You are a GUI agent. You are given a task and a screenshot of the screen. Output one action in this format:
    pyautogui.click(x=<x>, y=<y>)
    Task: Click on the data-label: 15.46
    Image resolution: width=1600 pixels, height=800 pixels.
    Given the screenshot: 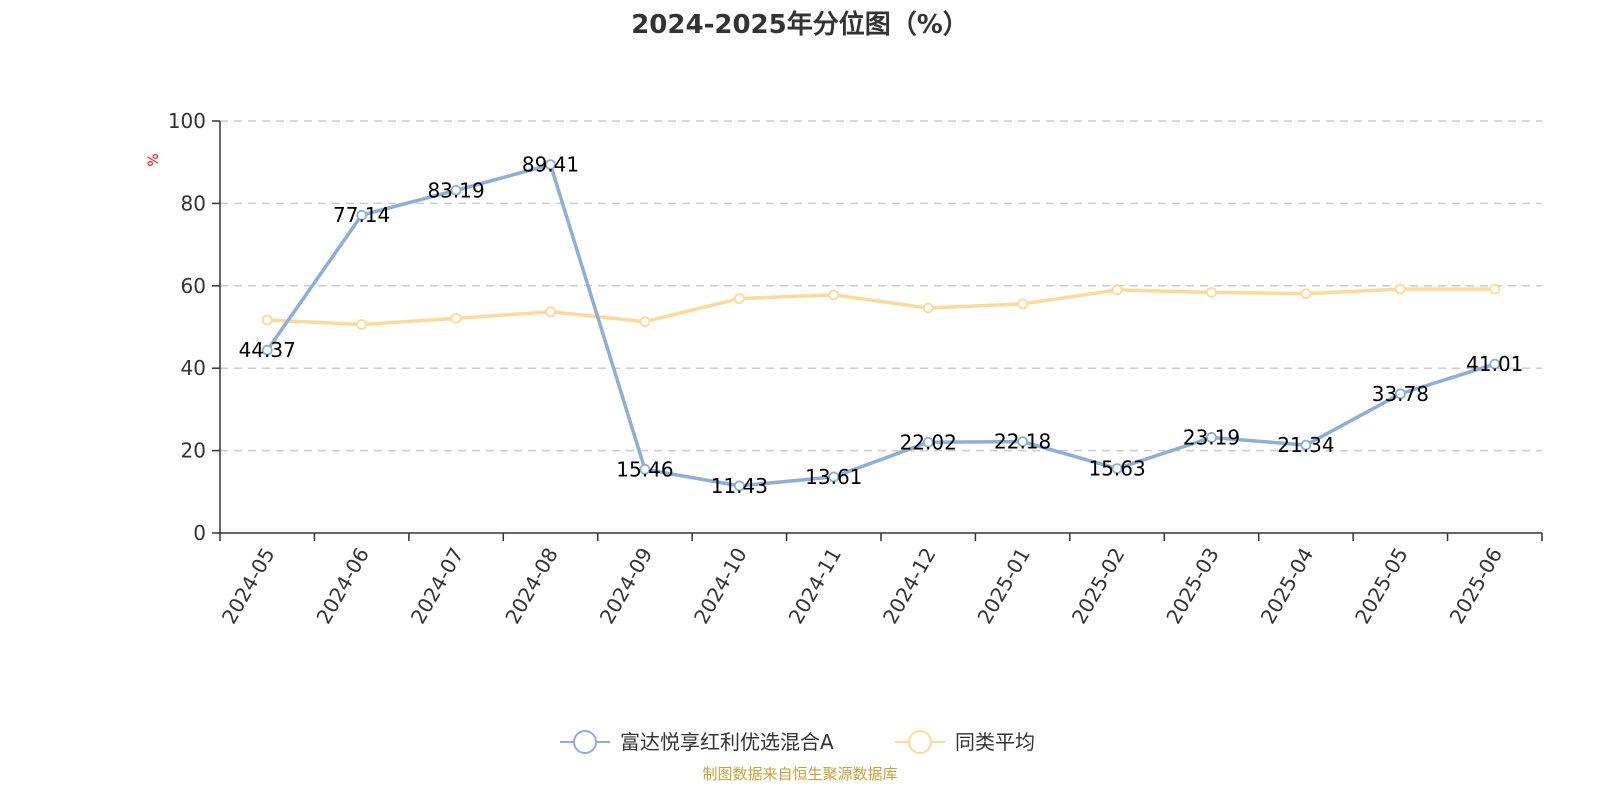 What is the action you would take?
    pyautogui.click(x=644, y=469)
    